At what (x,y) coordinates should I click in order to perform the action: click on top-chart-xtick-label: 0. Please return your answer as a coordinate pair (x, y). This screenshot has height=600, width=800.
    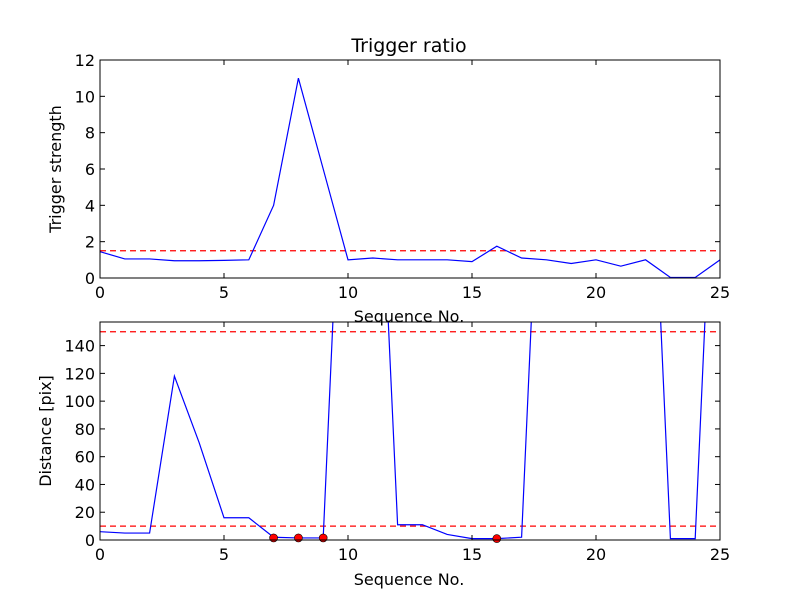
    Looking at the image, I should click on (100, 292).